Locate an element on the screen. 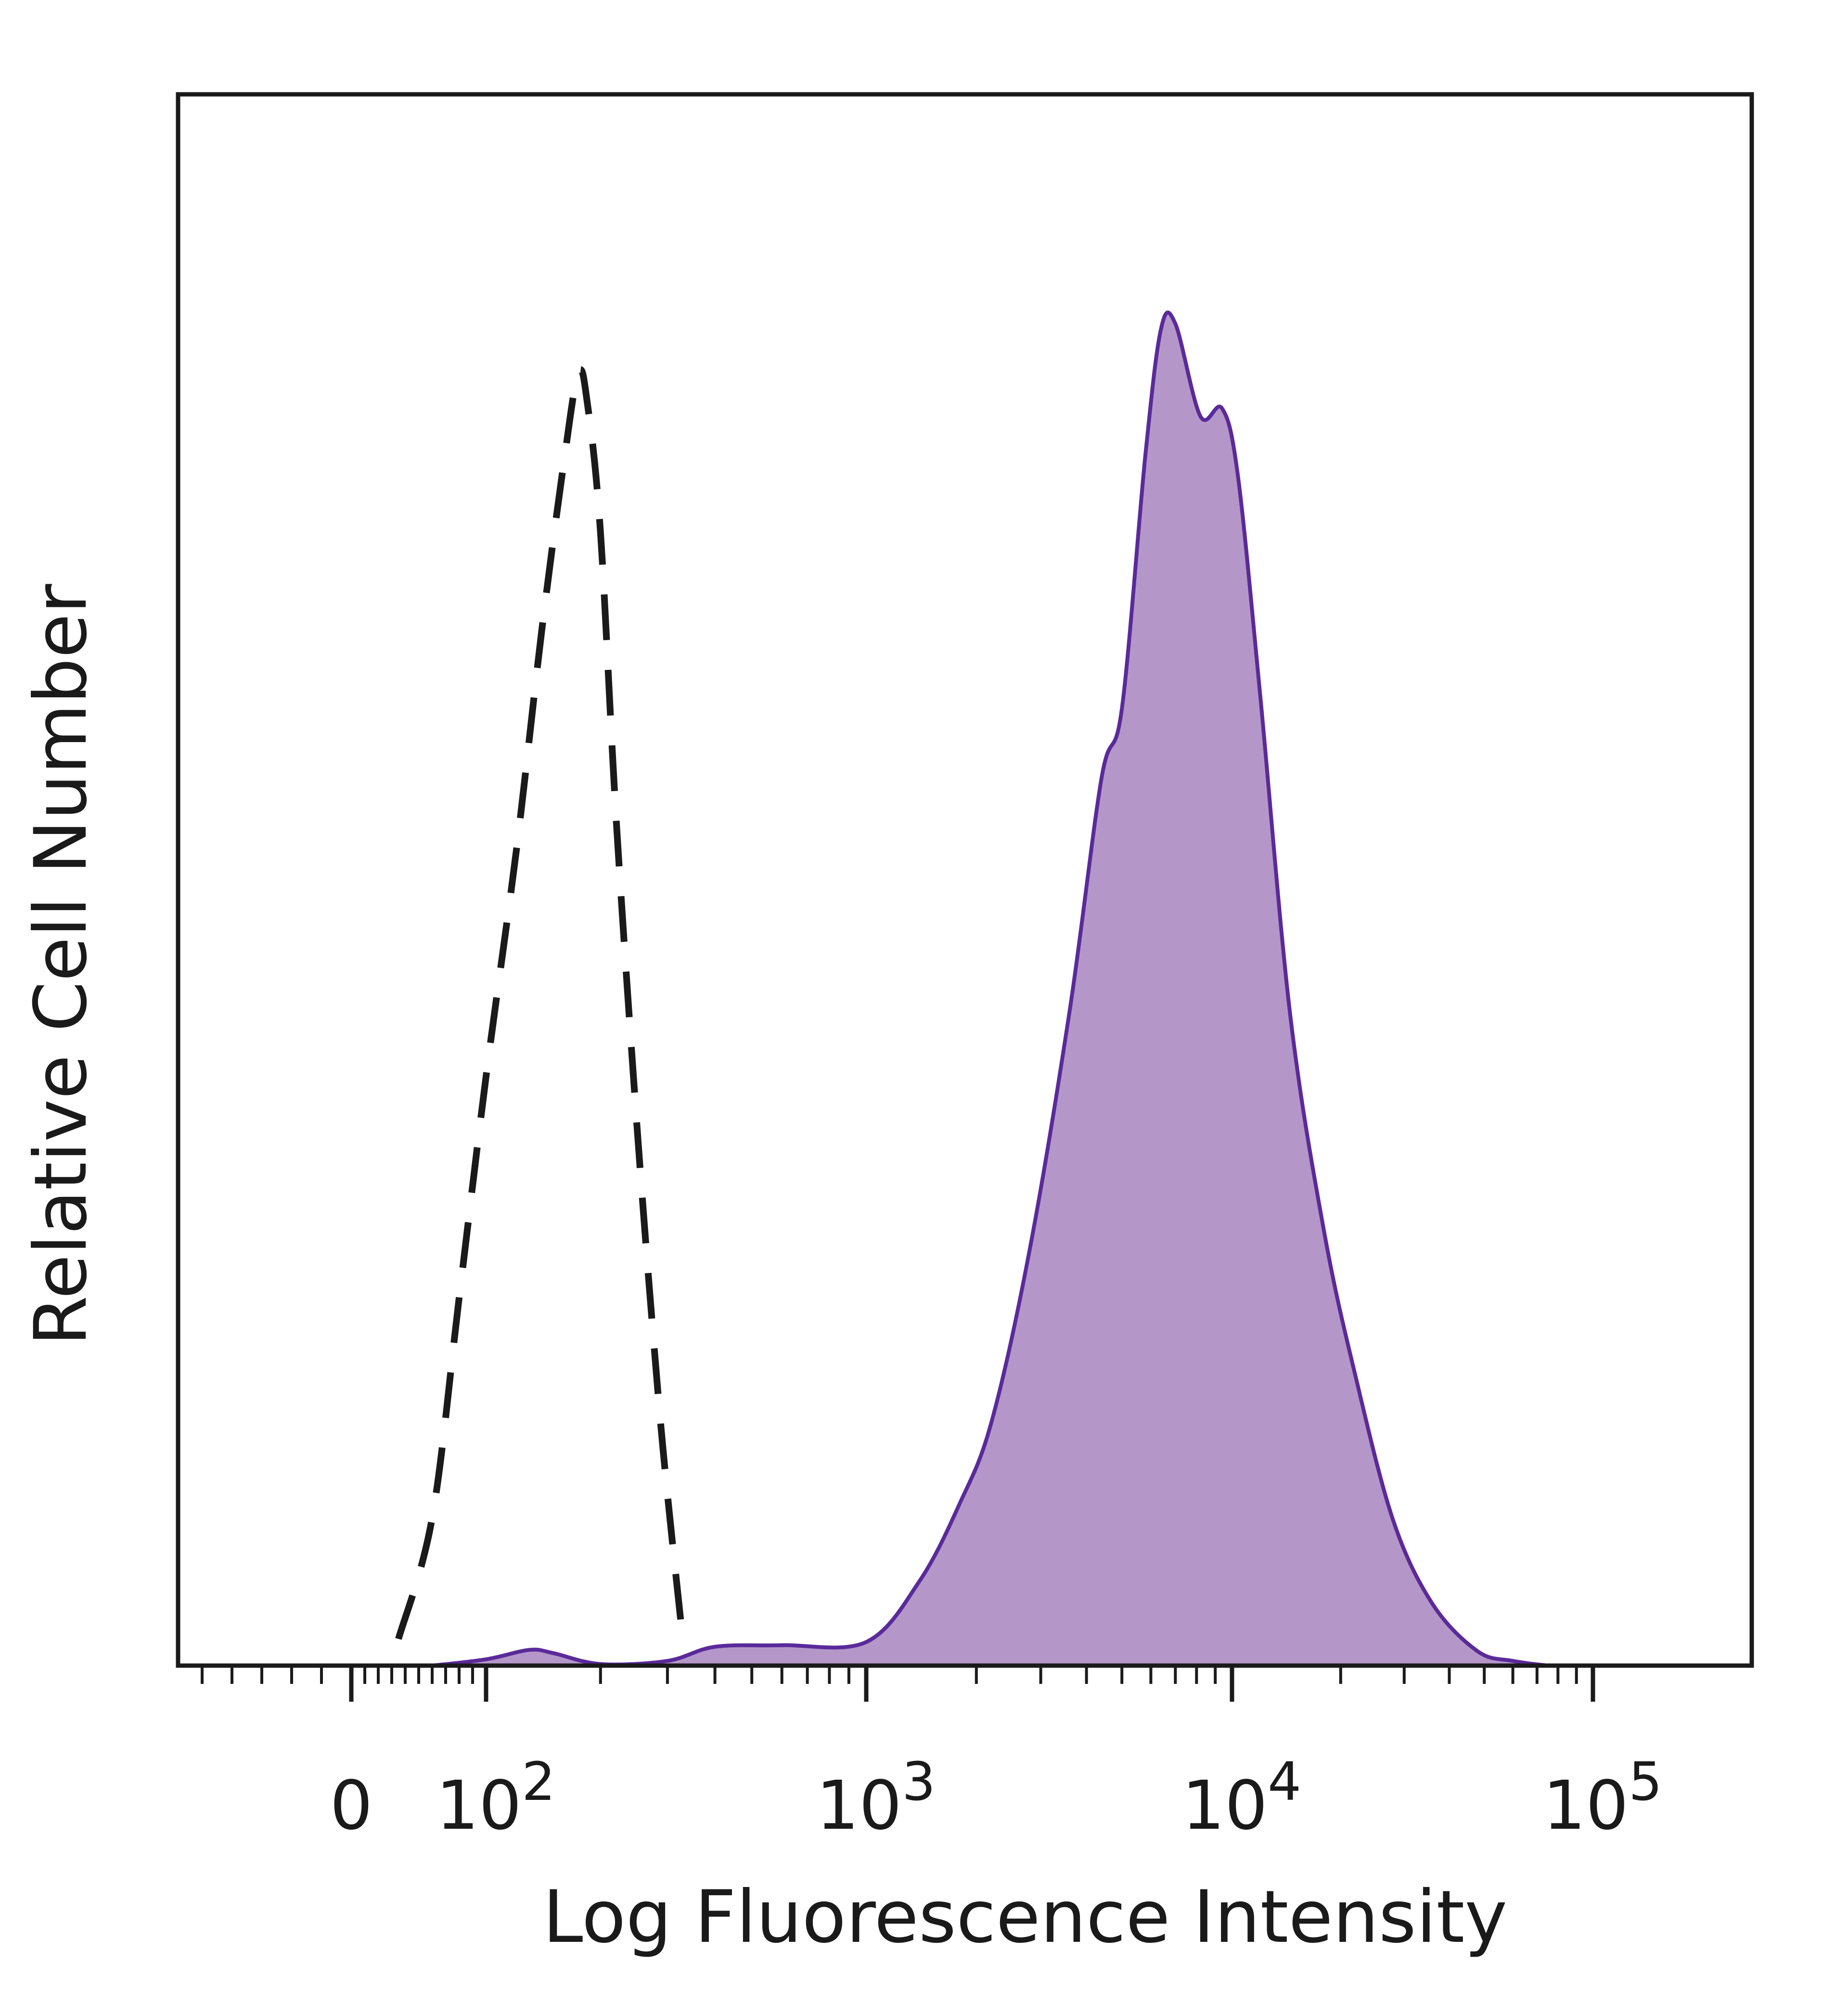 The image size is (1848, 2002). x-tick-label: 0 is located at coordinates (351, 1806).